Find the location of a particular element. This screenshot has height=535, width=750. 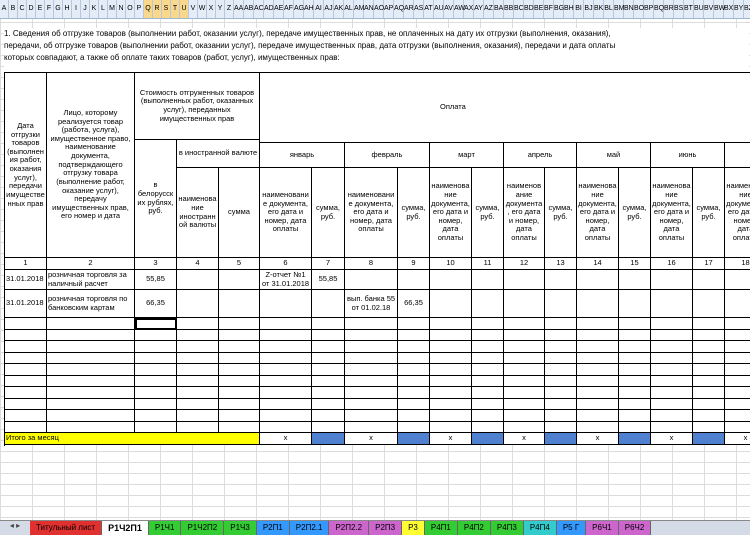

column-letter: AE is located at coordinates (279, 9).